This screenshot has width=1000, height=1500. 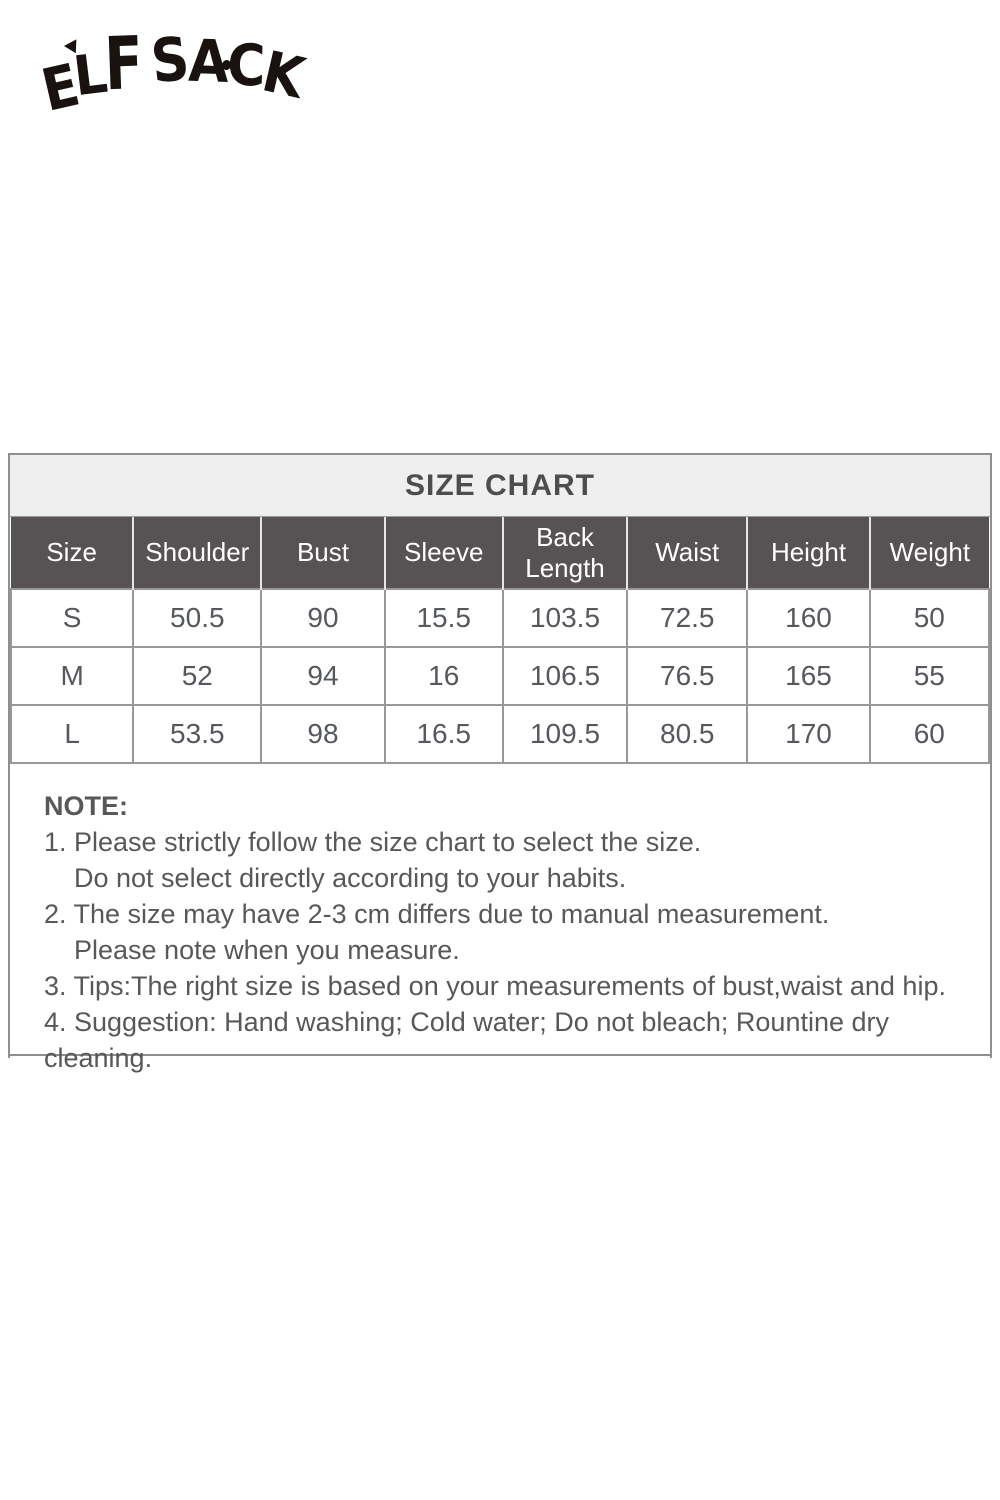 What do you see at coordinates (687, 734) in the screenshot?
I see `size-cell: 80.5` at bounding box center [687, 734].